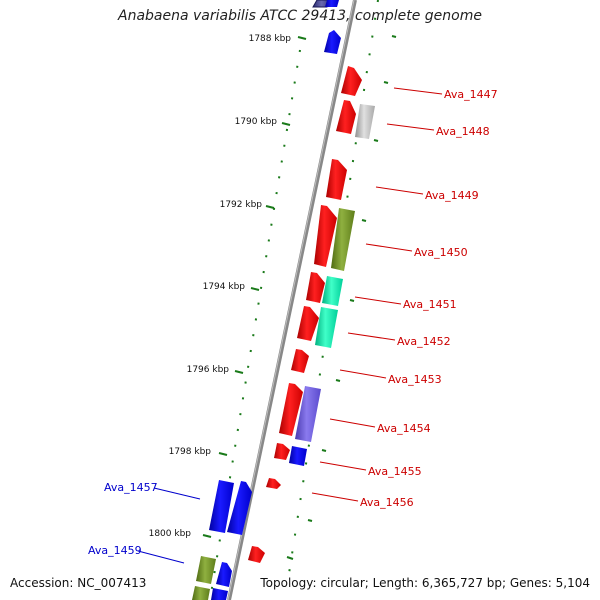 This screenshot has width=600, height=600. What do you see at coordinates (256, 122) in the screenshot?
I see `tick-label: 1790 kbp` at bounding box center [256, 122].